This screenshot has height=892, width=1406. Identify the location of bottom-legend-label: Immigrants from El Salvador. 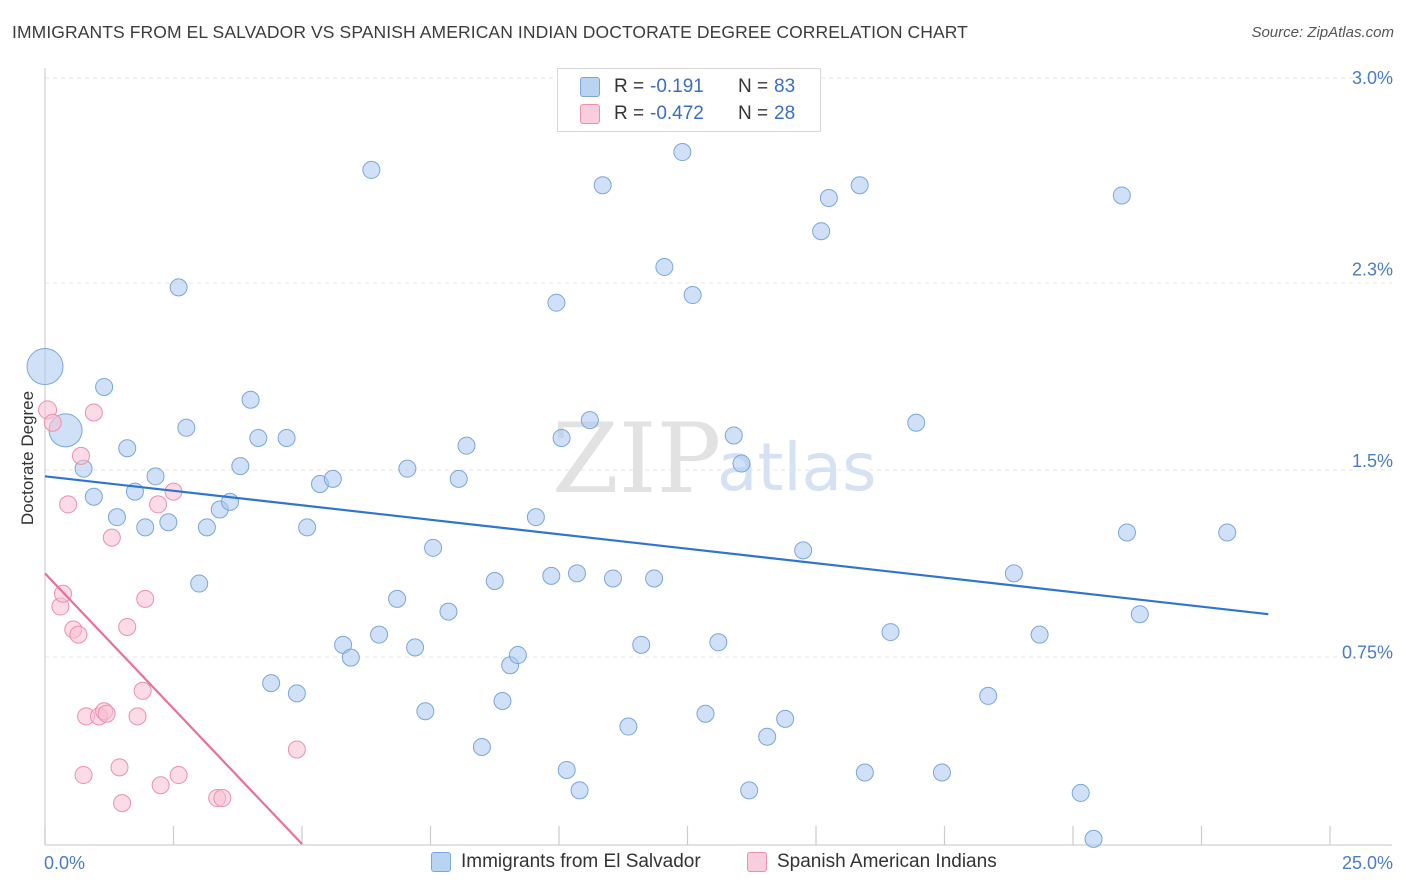
(581, 861).